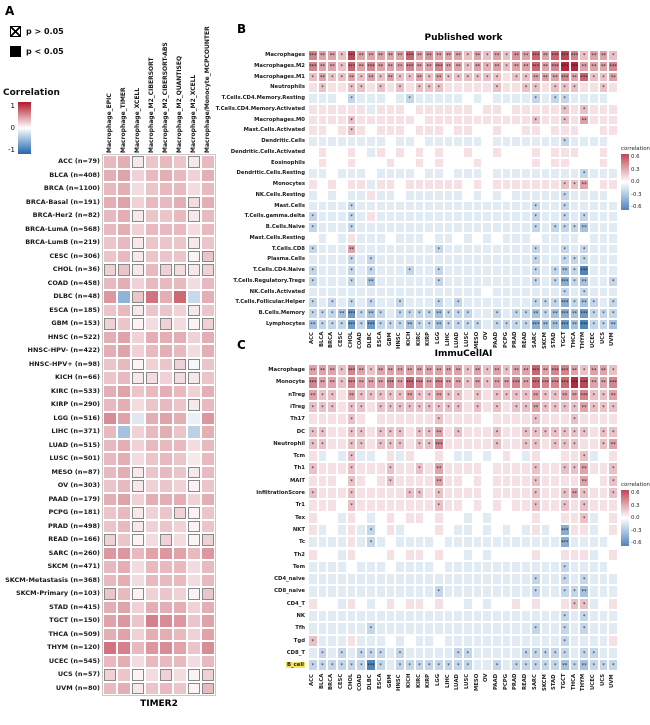 The height and width of the screenshot is (725, 650). What do you see at coordinates (544, 682) in the screenshot?
I see `column-label: SKCM` at bounding box center [544, 682].